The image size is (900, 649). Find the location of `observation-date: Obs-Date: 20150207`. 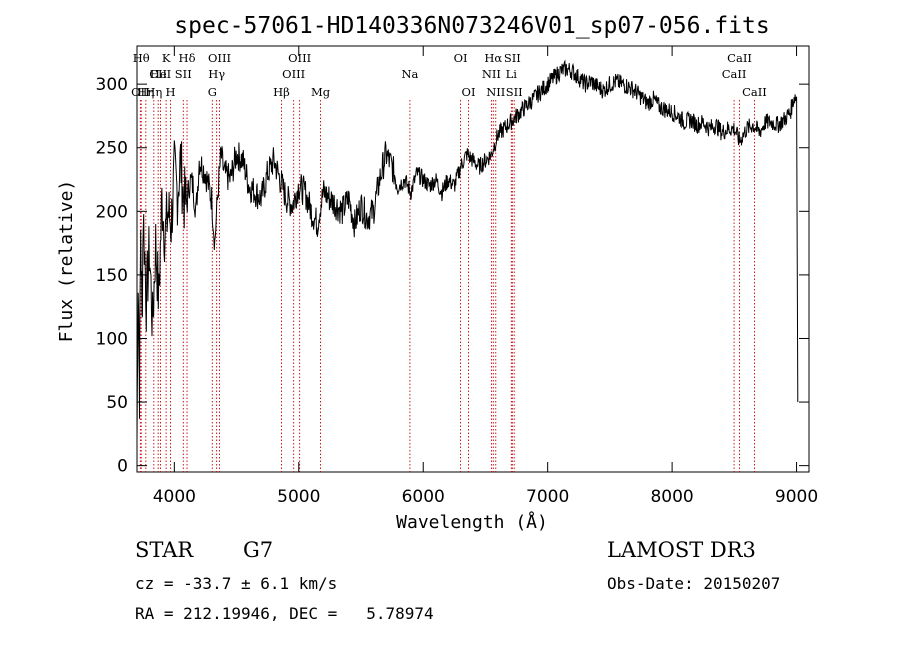

observation-date: Obs-Date: 20150207 is located at coordinates (694, 583).